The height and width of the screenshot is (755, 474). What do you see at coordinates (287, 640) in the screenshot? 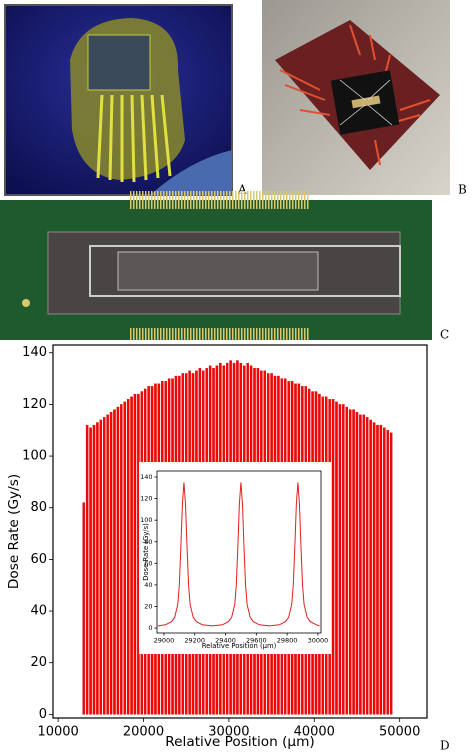
I see `x-tick-label: 29800` at bounding box center [287, 640].